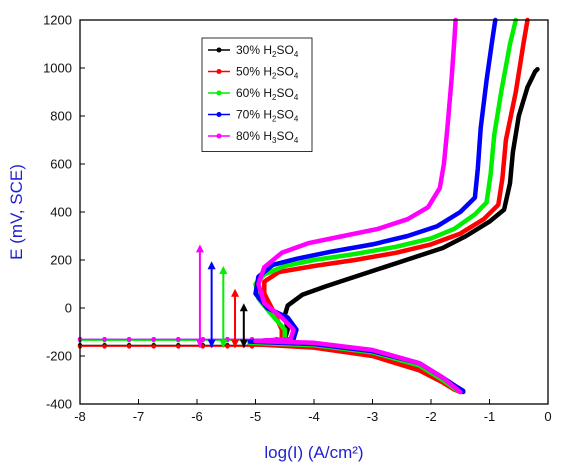 This screenshot has width=569, height=470. I want to click on arrow-70-up-head, so click(211, 265).